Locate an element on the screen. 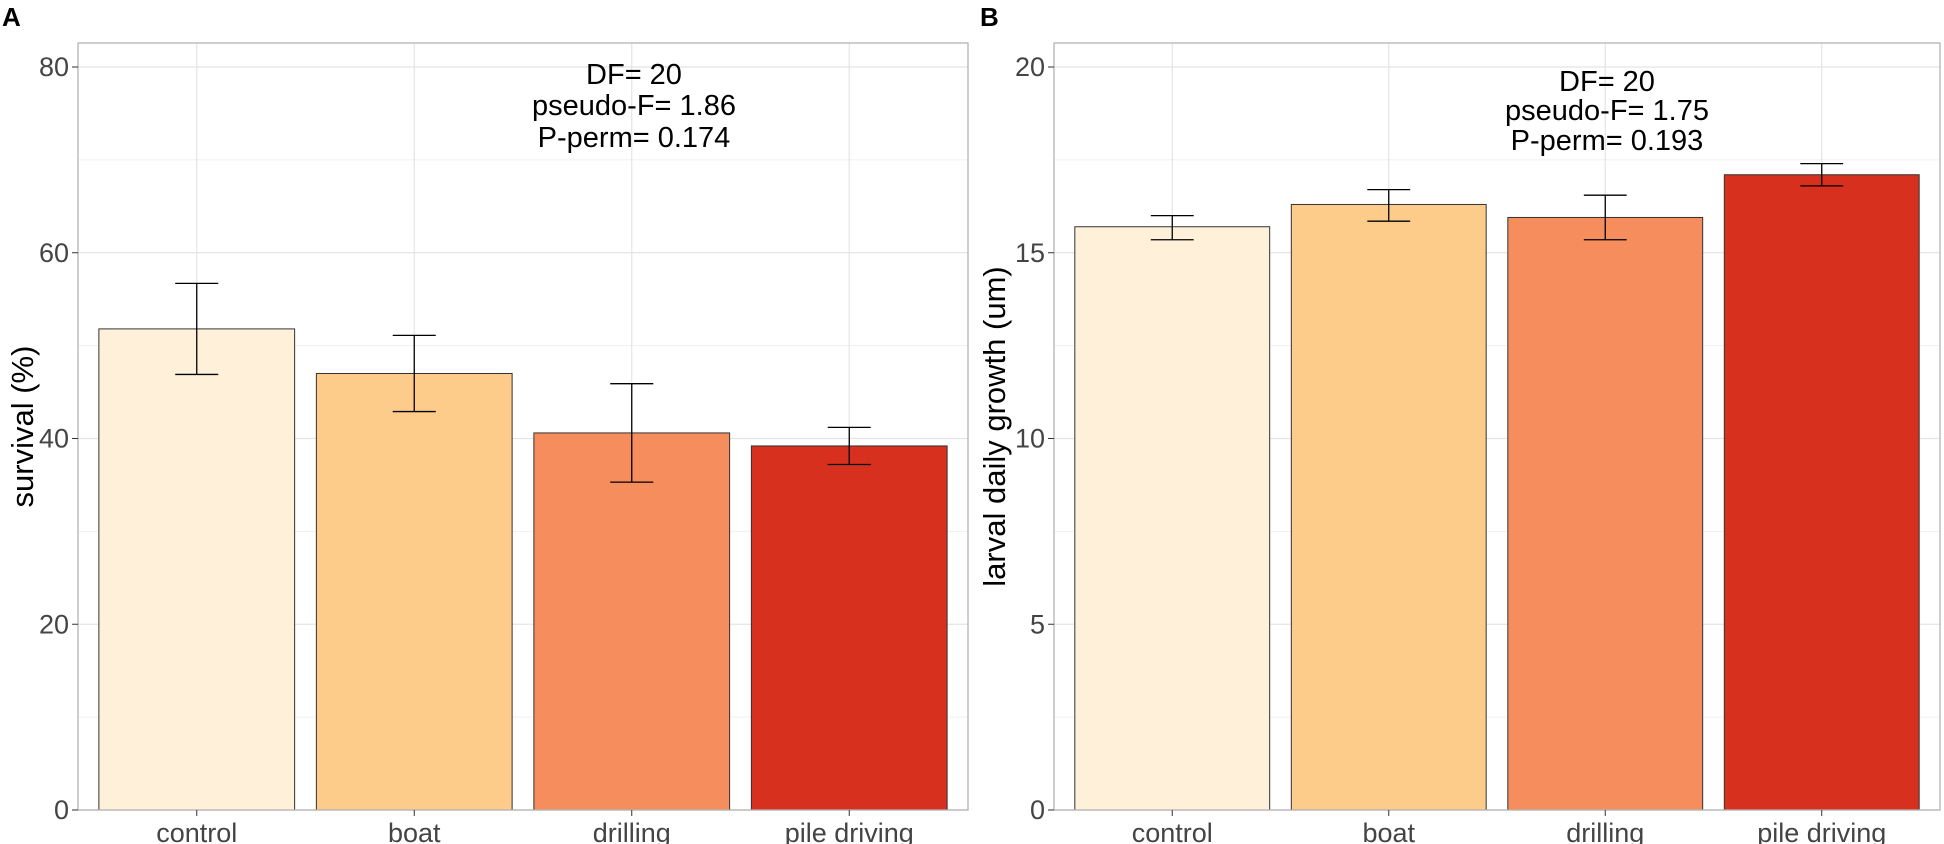 The height and width of the screenshot is (844, 1944). panel-b-x-tick-label-boat: boat is located at coordinates (1388, 831).